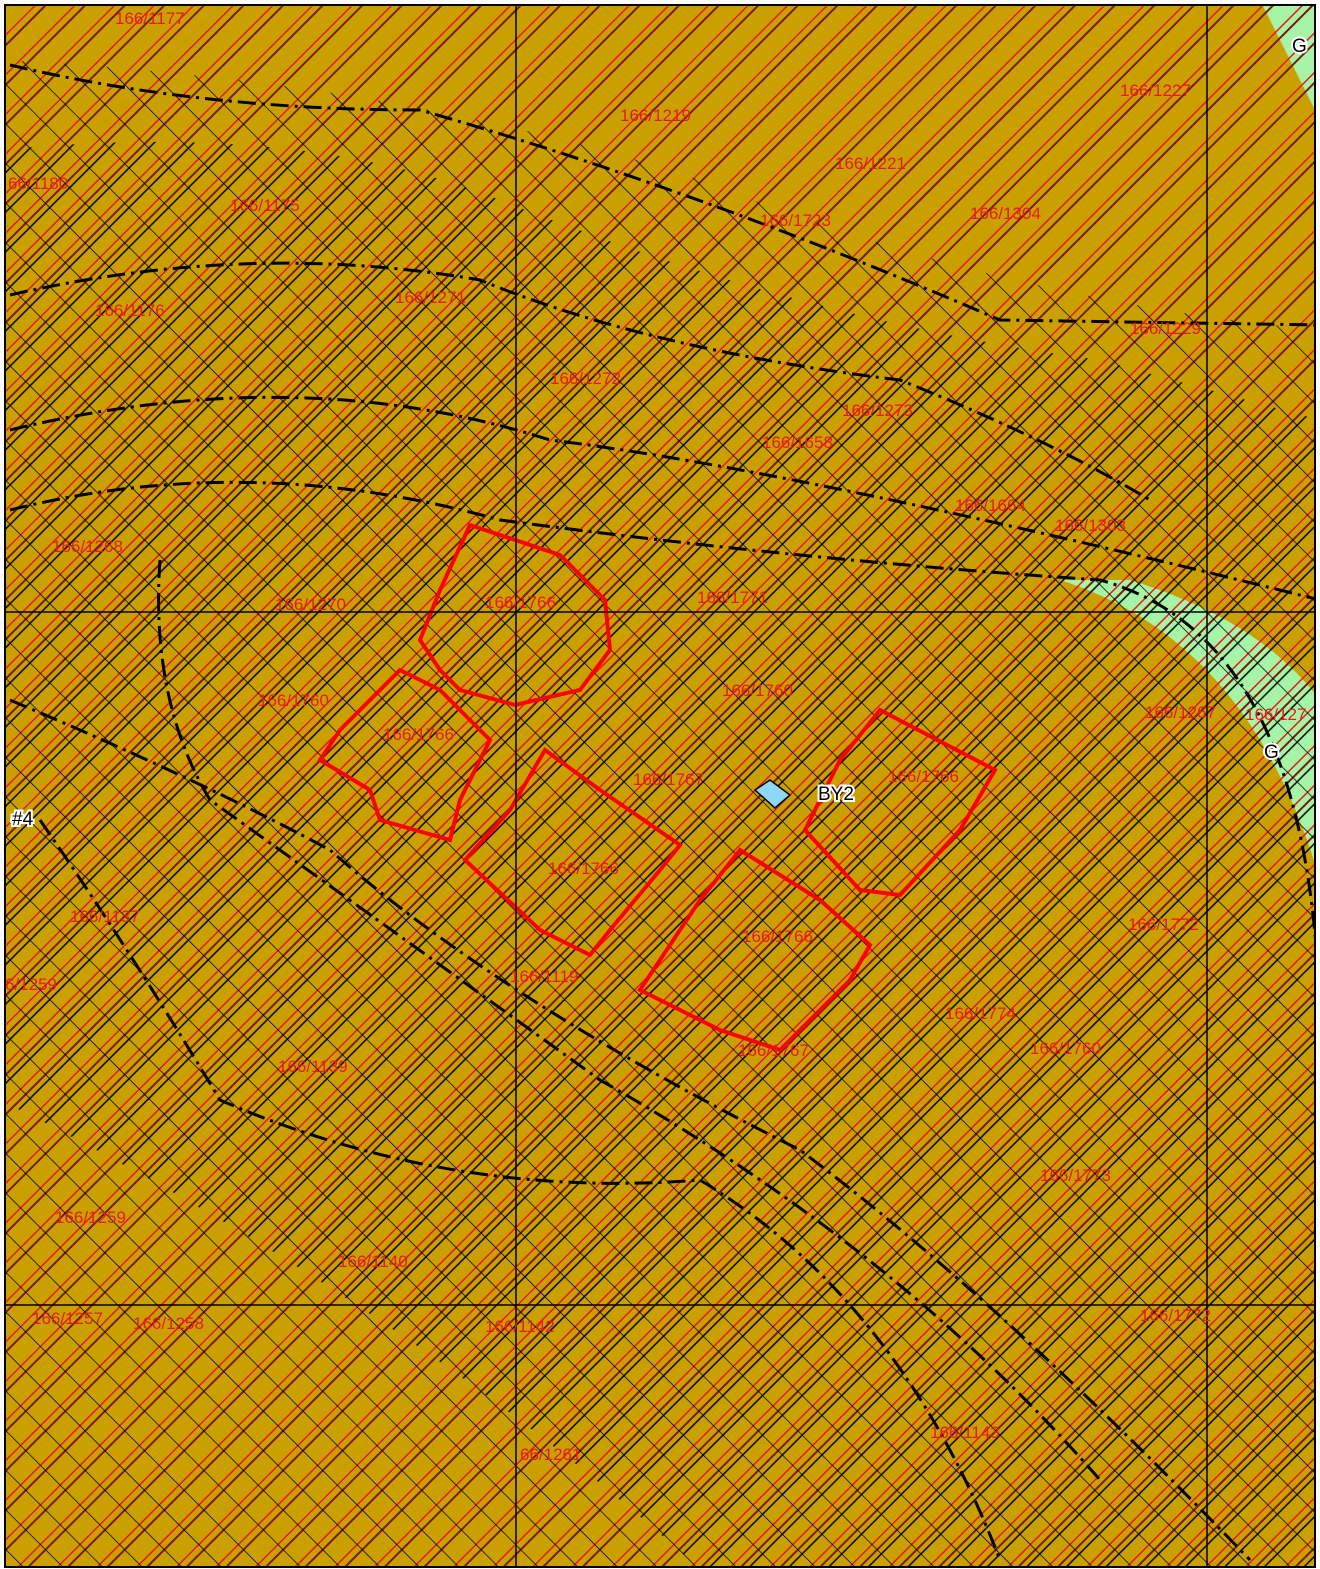 The height and width of the screenshot is (1569, 1320). What do you see at coordinates (836, 794) in the screenshot?
I see `feature-label: BY2` at bounding box center [836, 794].